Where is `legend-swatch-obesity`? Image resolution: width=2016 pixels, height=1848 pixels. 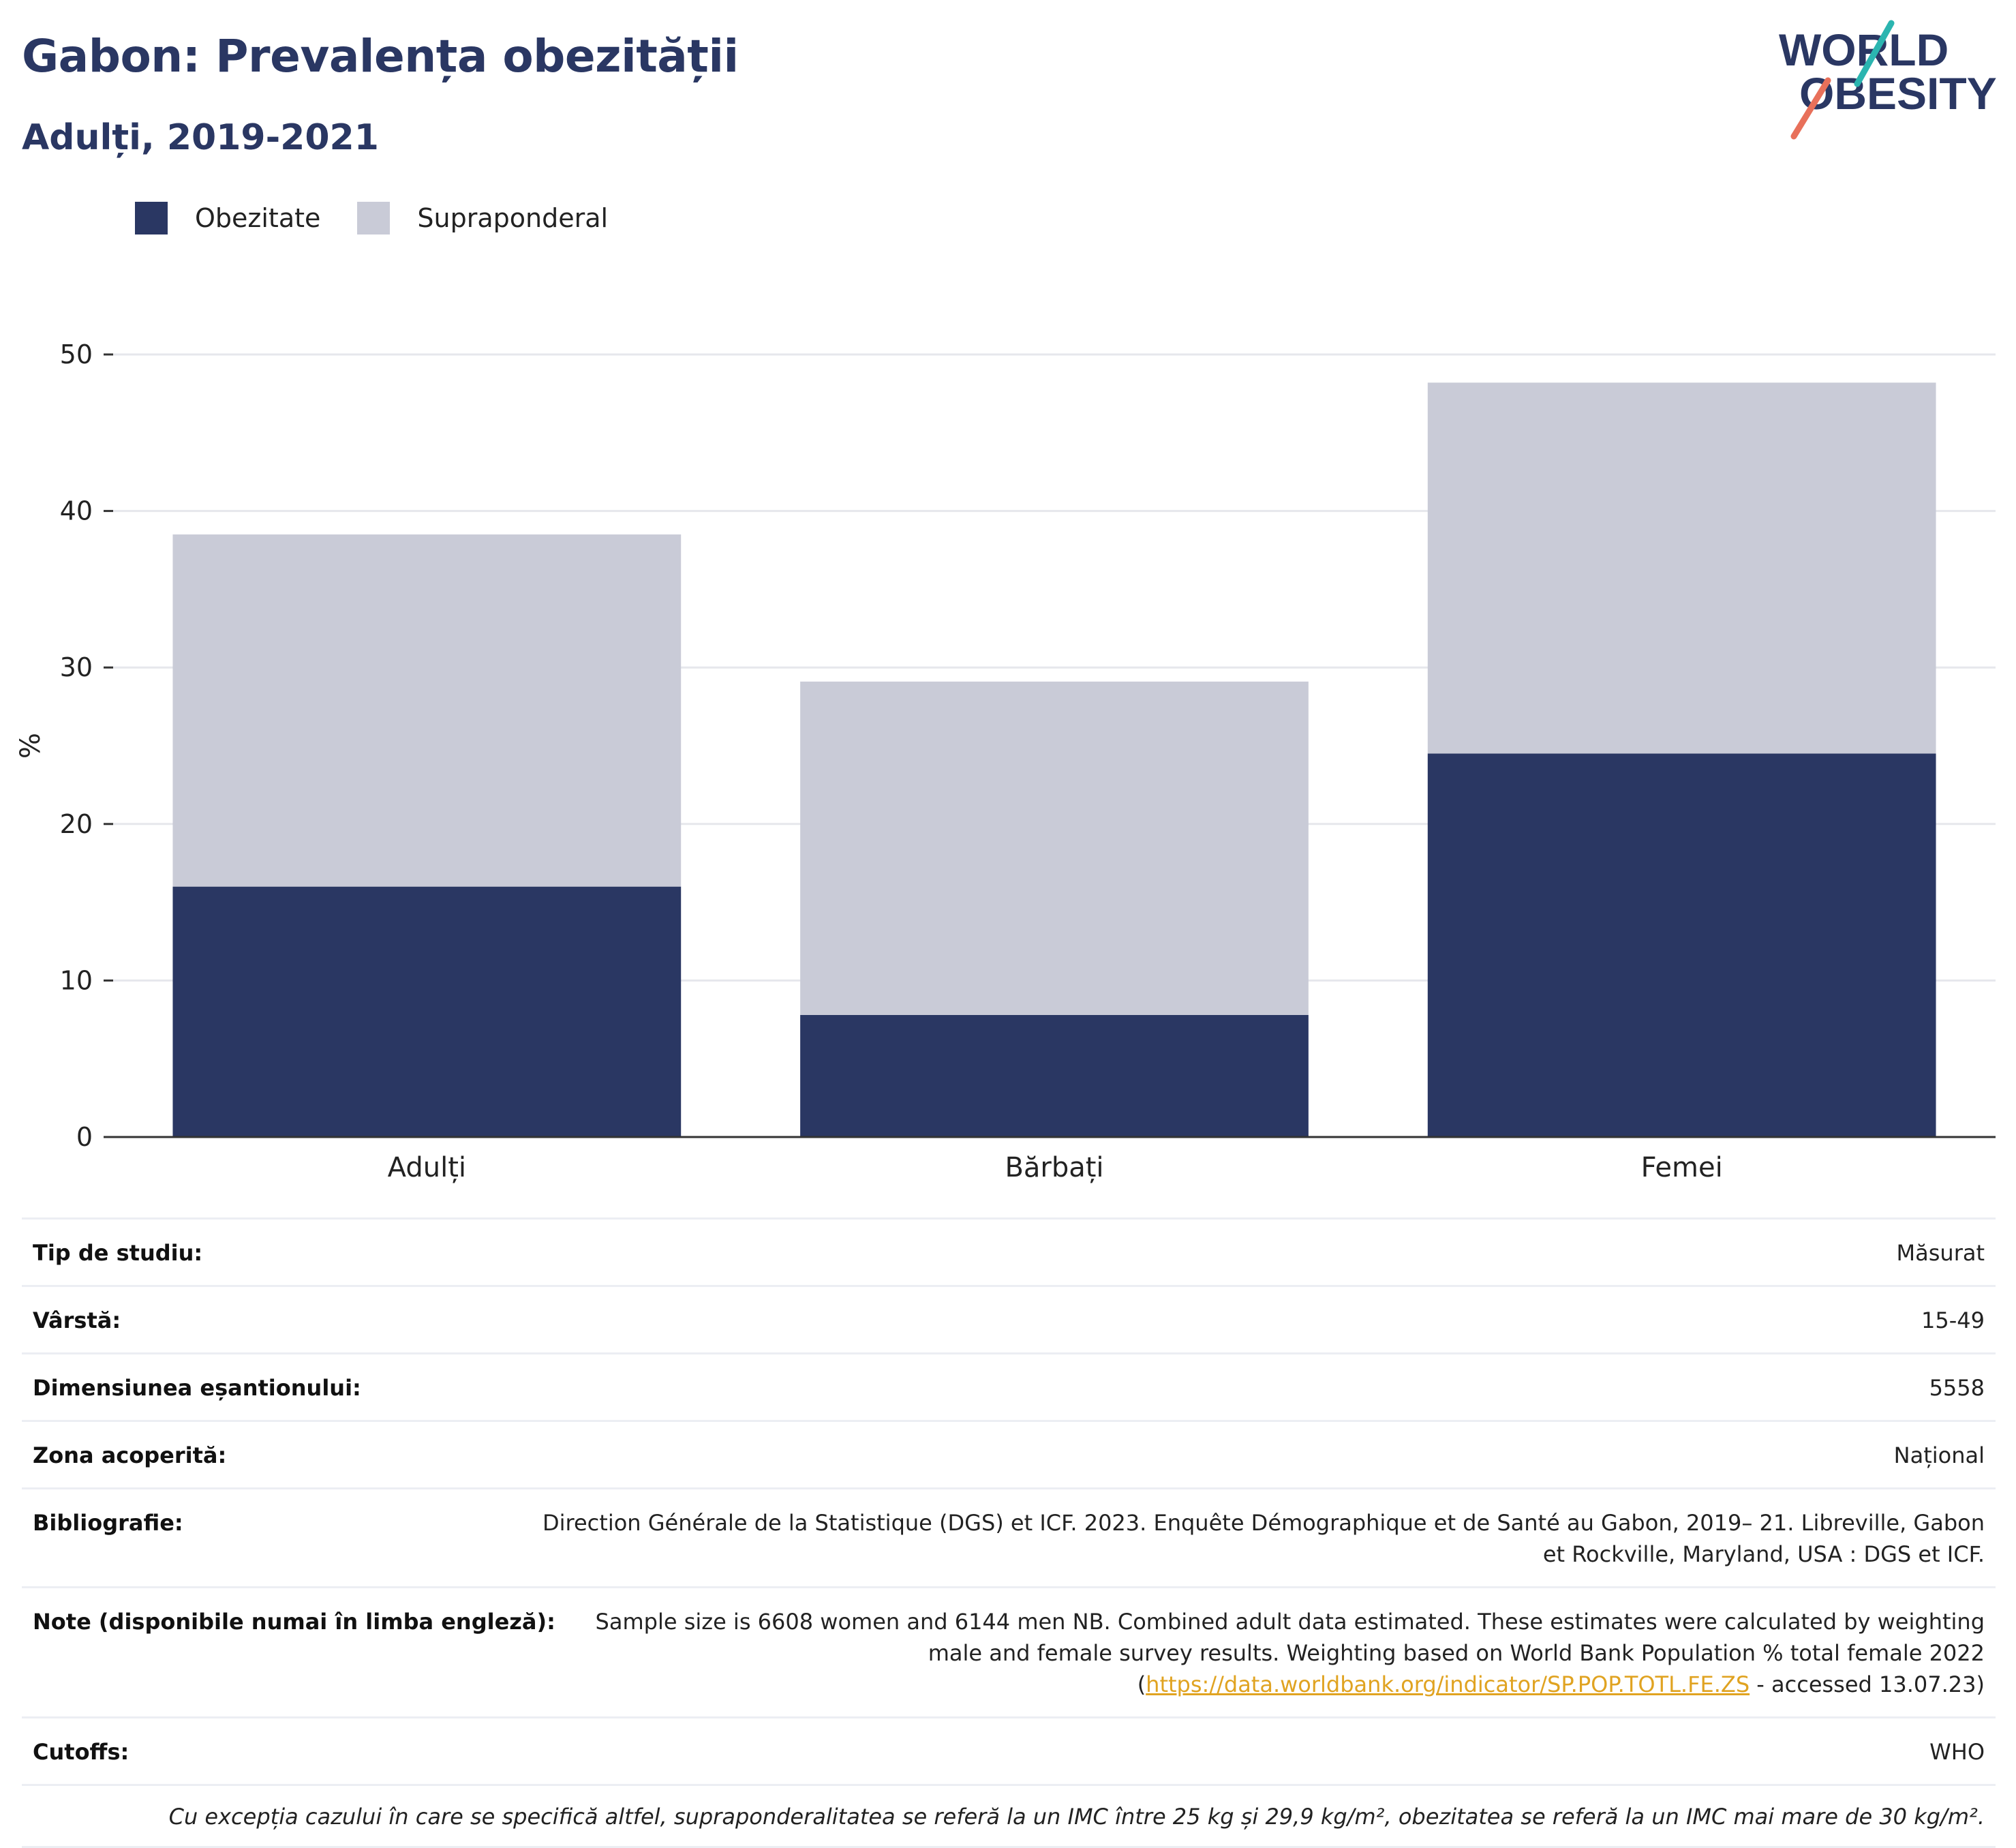 legend-swatch-obesity is located at coordinates (151, 218).